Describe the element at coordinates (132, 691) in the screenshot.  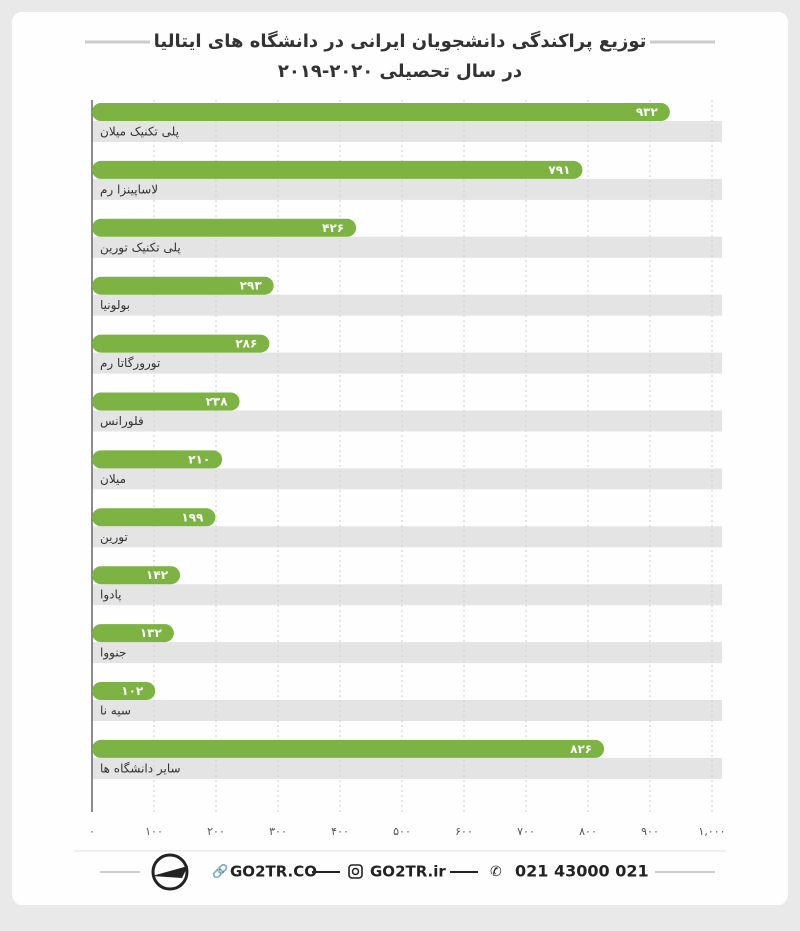
I see `value-label: ۱۰۲` at that location.